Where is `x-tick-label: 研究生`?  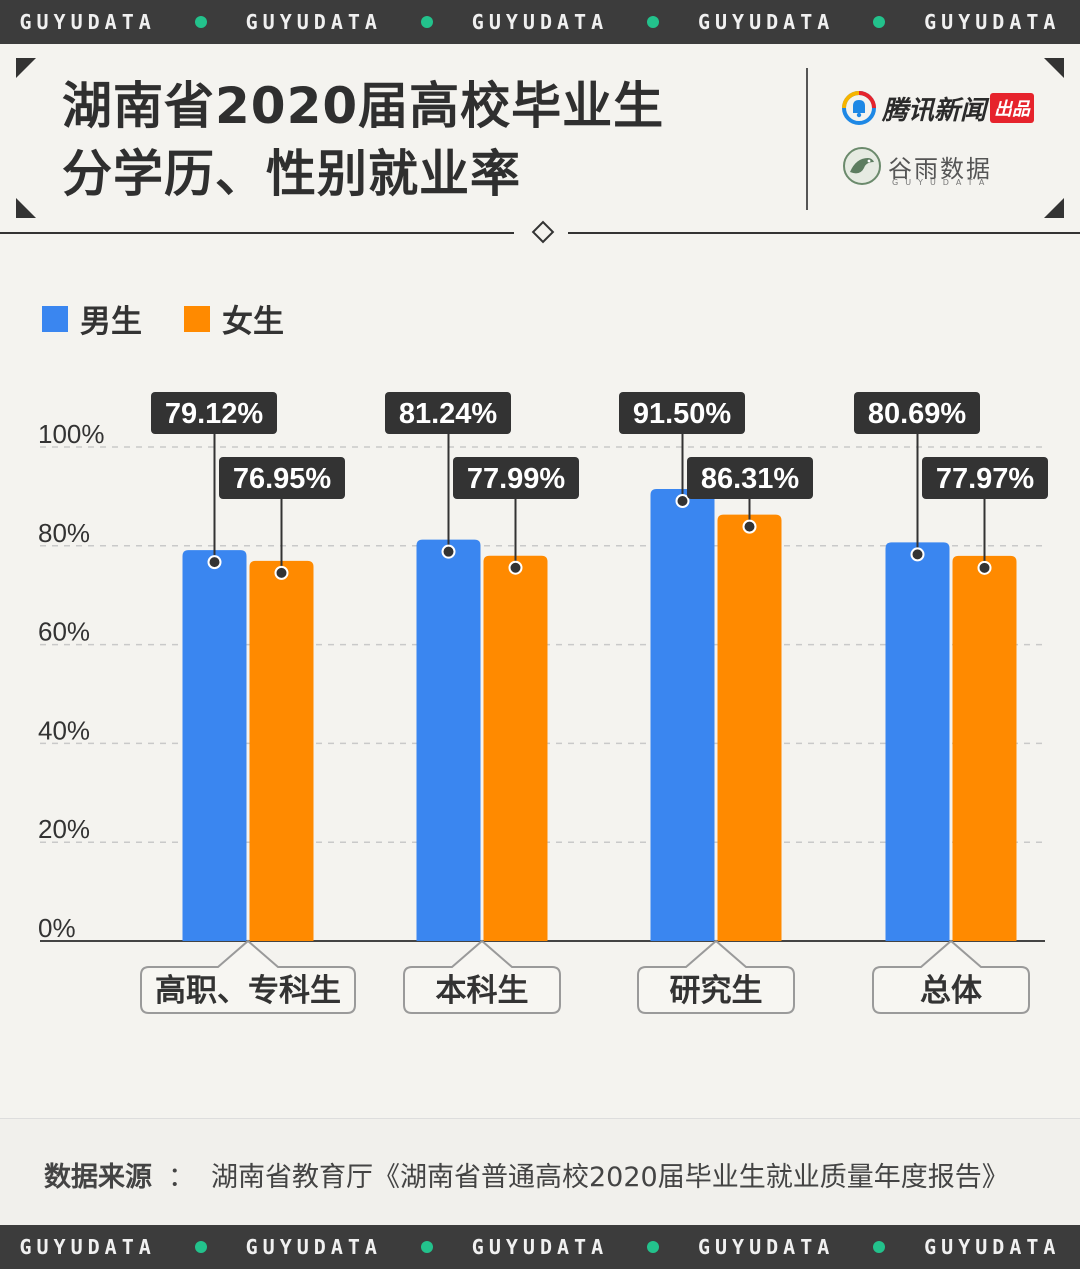
x-tick-label: 研究生 is located at coordinates (716, 990).